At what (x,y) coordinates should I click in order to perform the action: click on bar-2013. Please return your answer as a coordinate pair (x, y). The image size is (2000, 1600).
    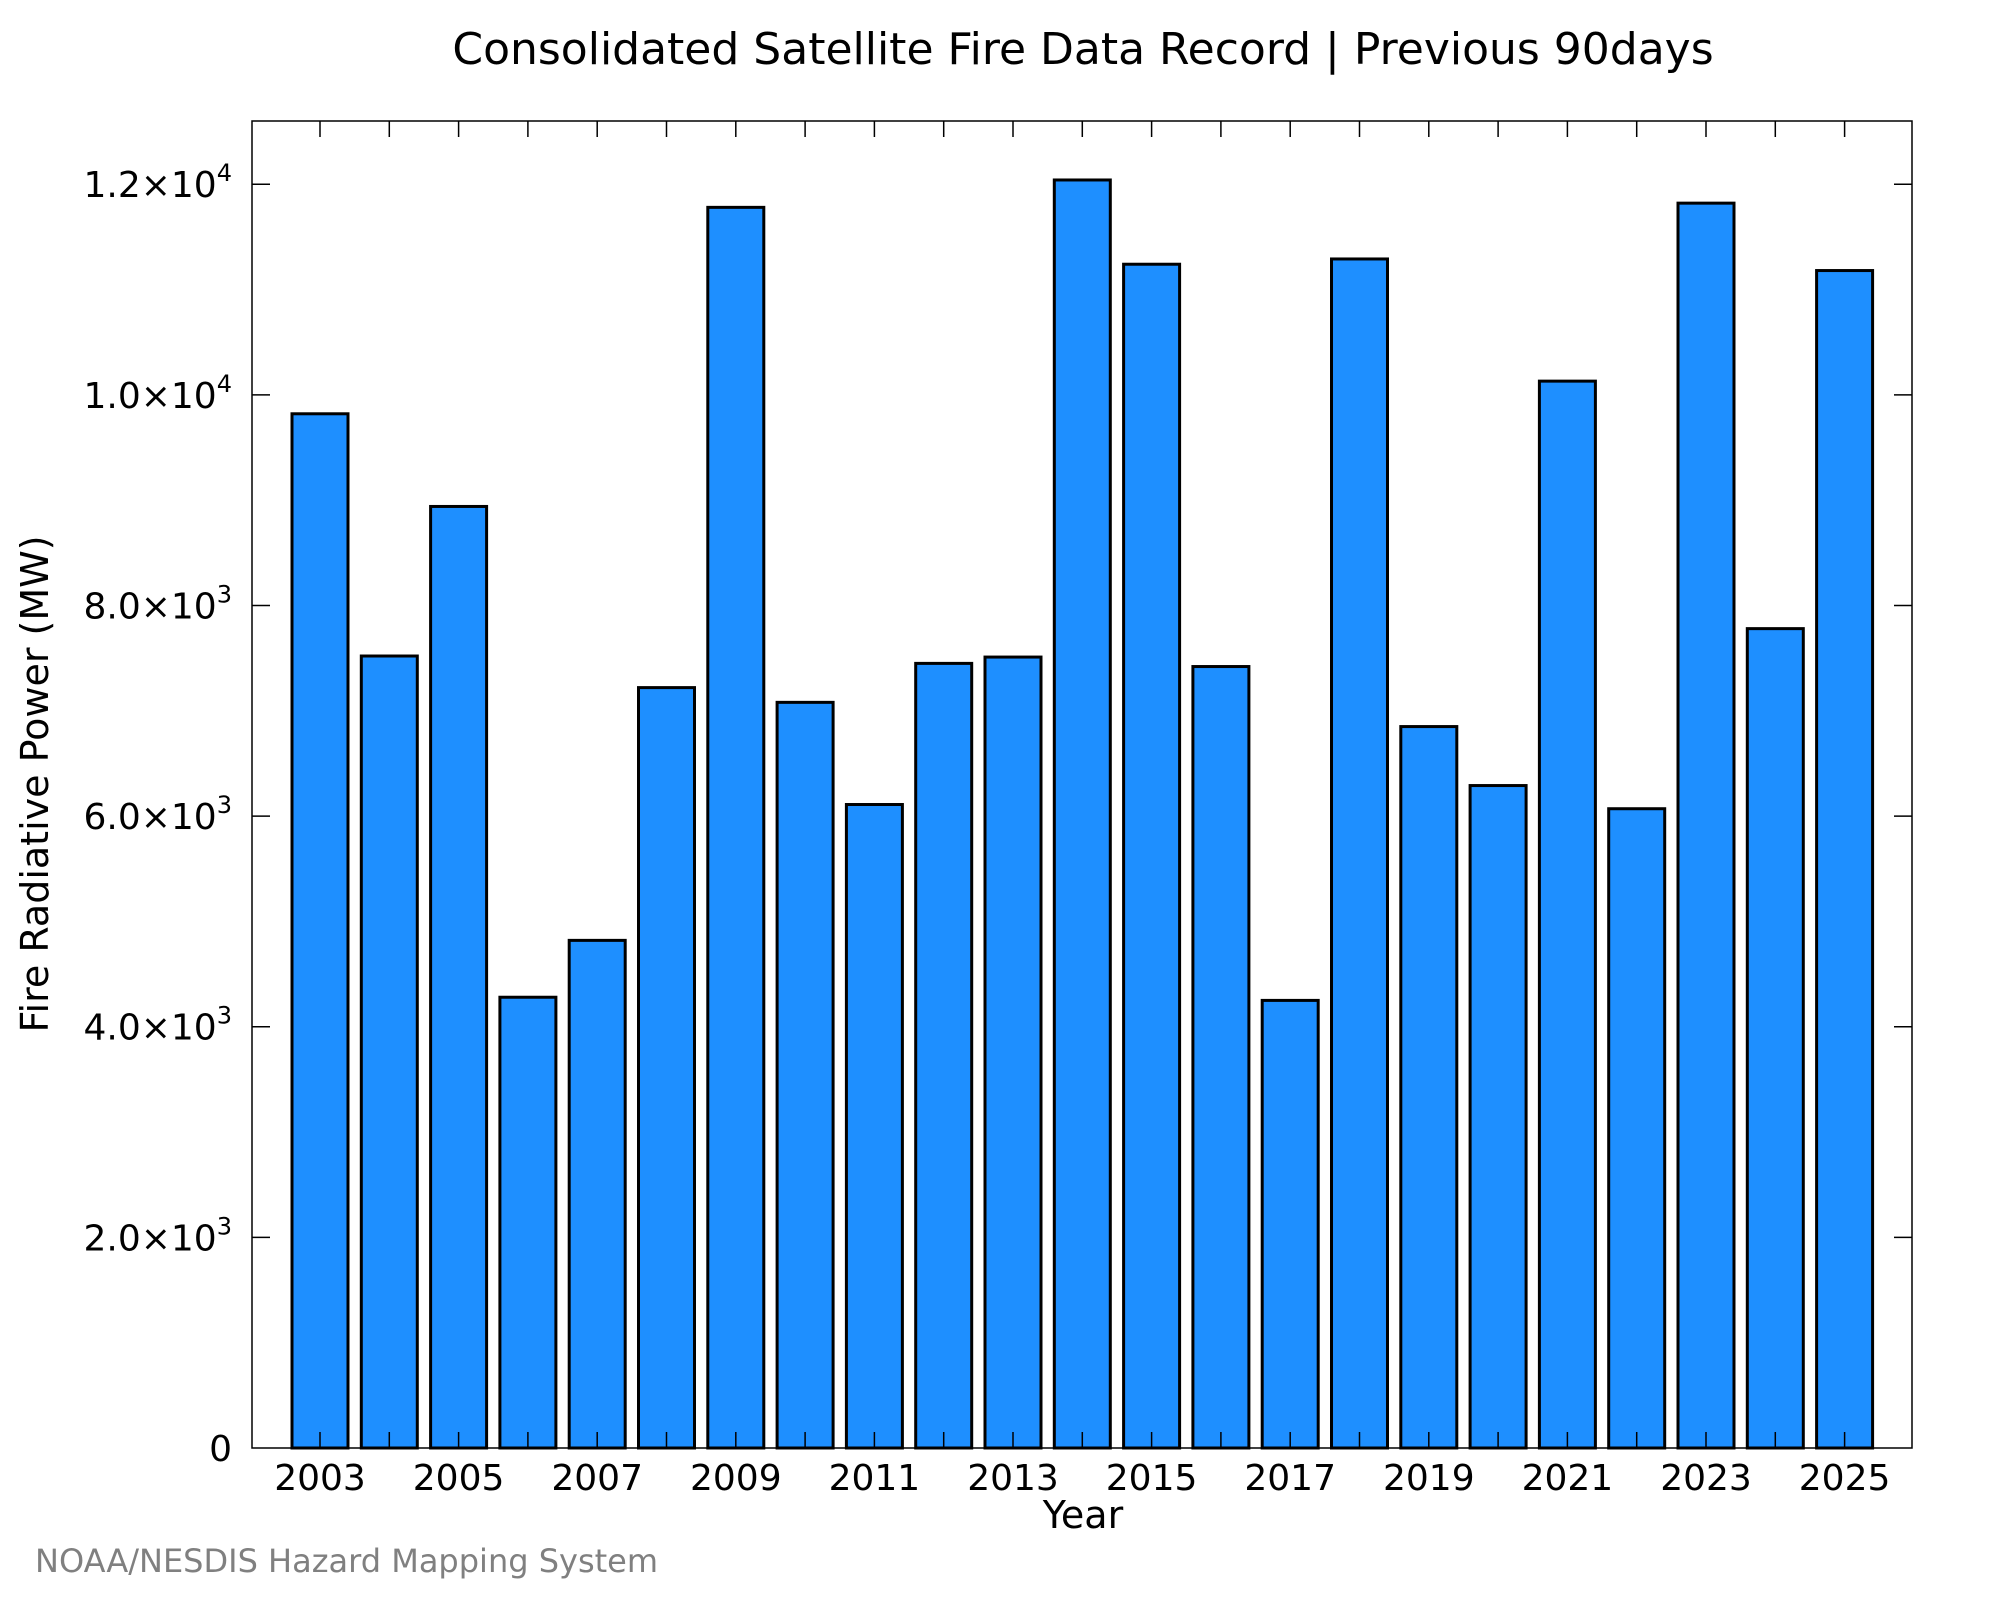
    Looking at the image, I should click on (1013, 1052).